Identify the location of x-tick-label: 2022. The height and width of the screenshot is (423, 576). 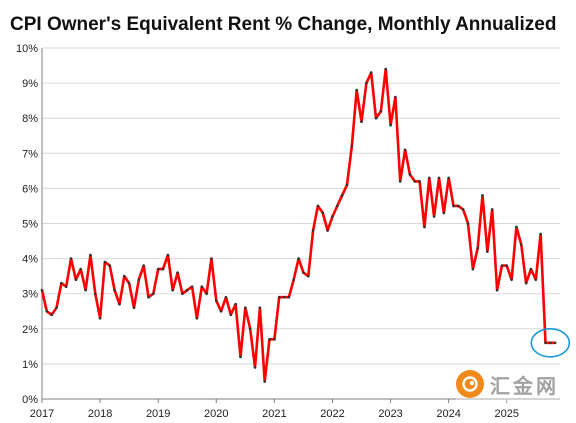
(332, 414).